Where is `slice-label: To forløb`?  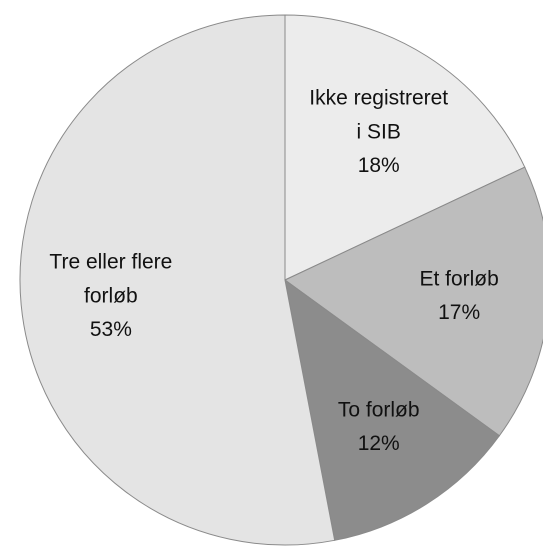 slice-label: To forløb is located at coordinates (379, 409).